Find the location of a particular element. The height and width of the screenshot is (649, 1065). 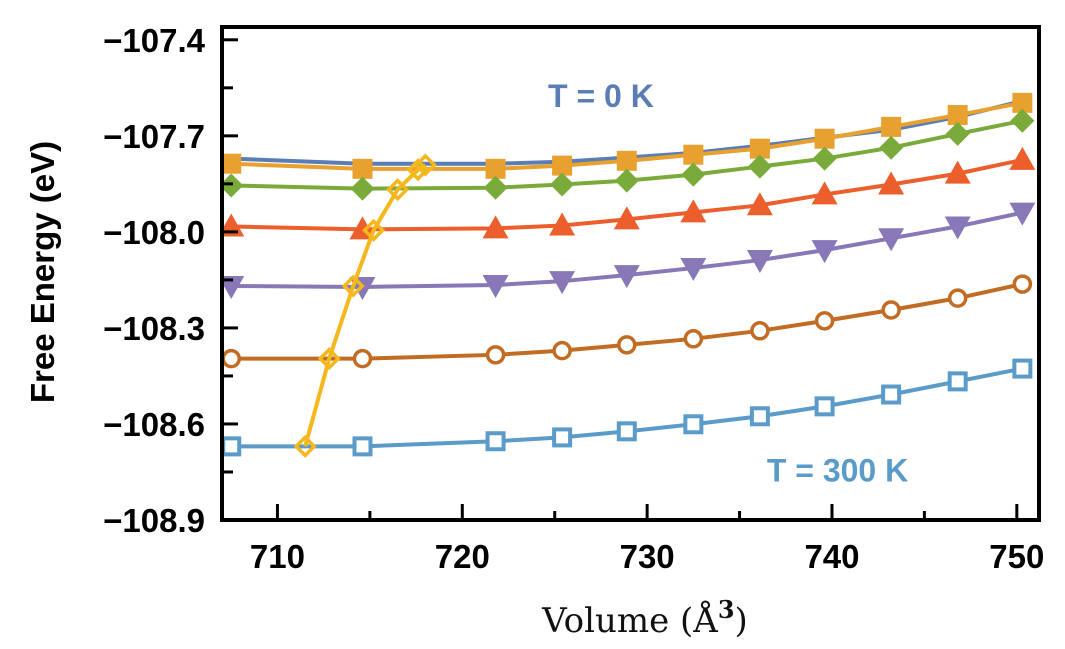

y-tick-label: −108.6 is located at coordinates (154, 424).